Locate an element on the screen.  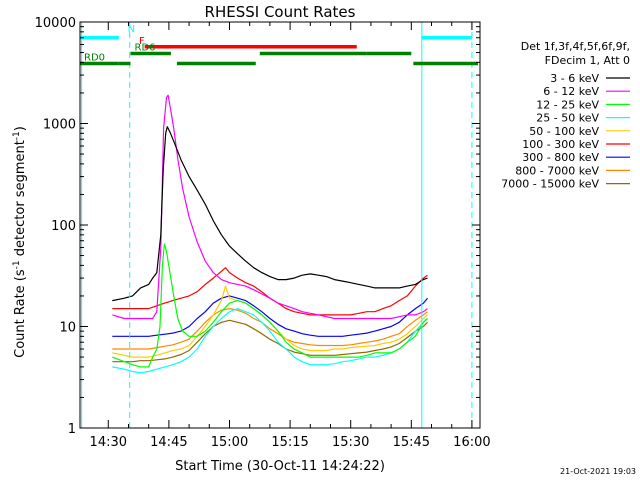
y-tick-label: 10 is located at coordinates (67, 328).